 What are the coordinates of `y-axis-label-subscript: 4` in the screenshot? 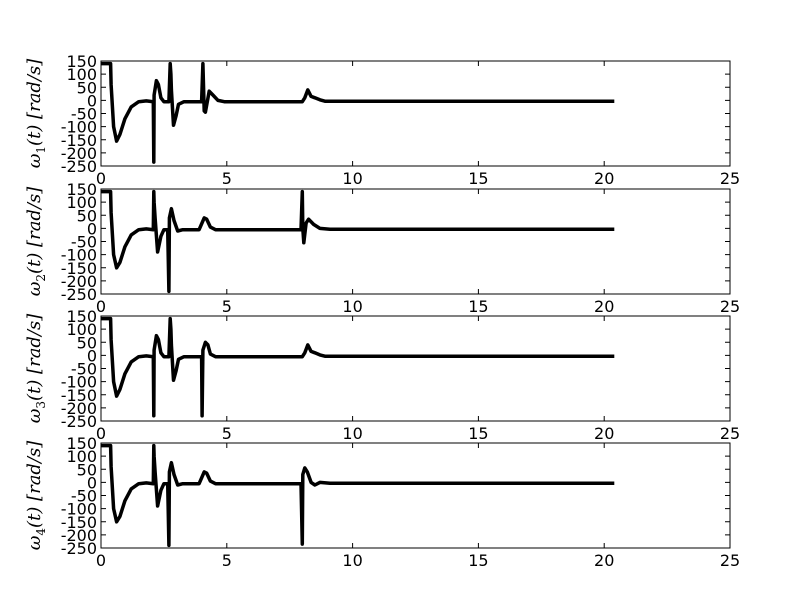 It's located at (41, 532).